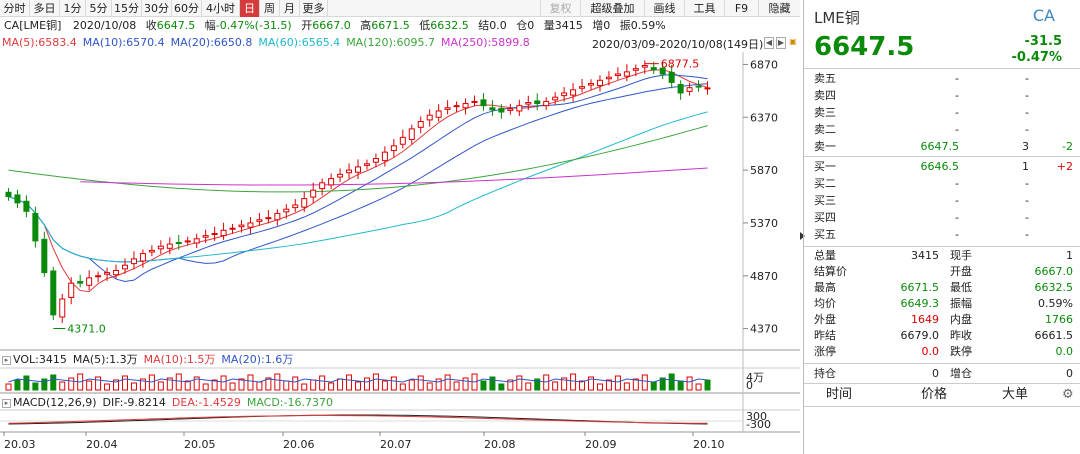 The width and height of the screenshot is (1080, 454). Describe the element at coordinates (781, 43) in the screenshot. I see `scroll-right-button: ▶` at that location.